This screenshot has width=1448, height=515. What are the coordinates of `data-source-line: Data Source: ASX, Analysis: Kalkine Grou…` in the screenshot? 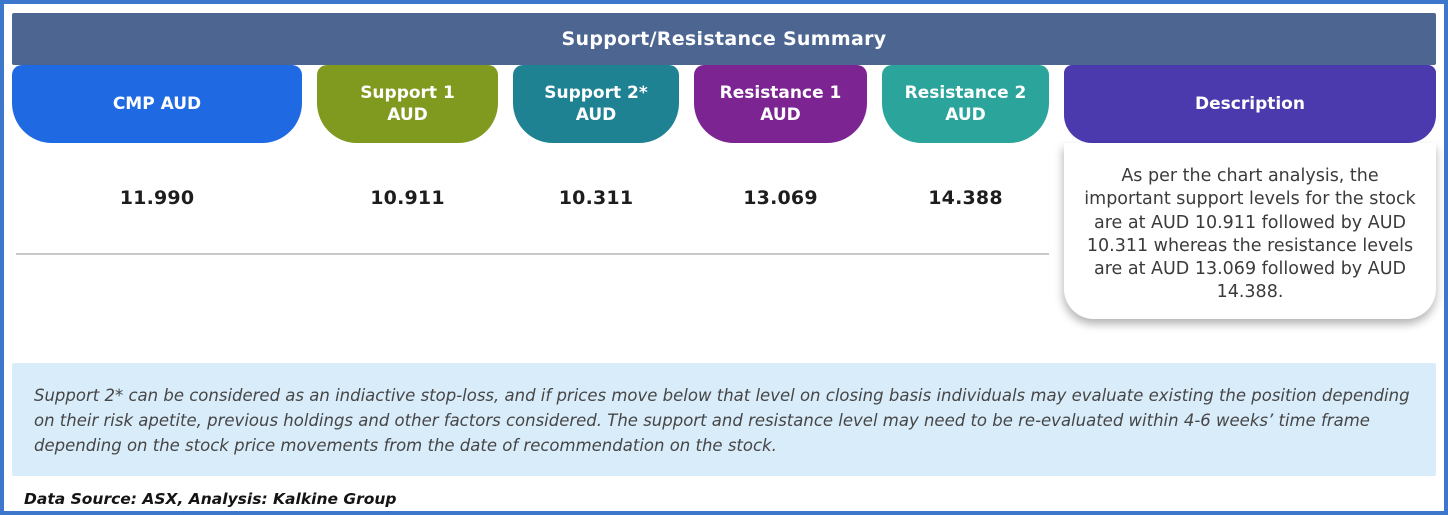 It's located at (210, 499).